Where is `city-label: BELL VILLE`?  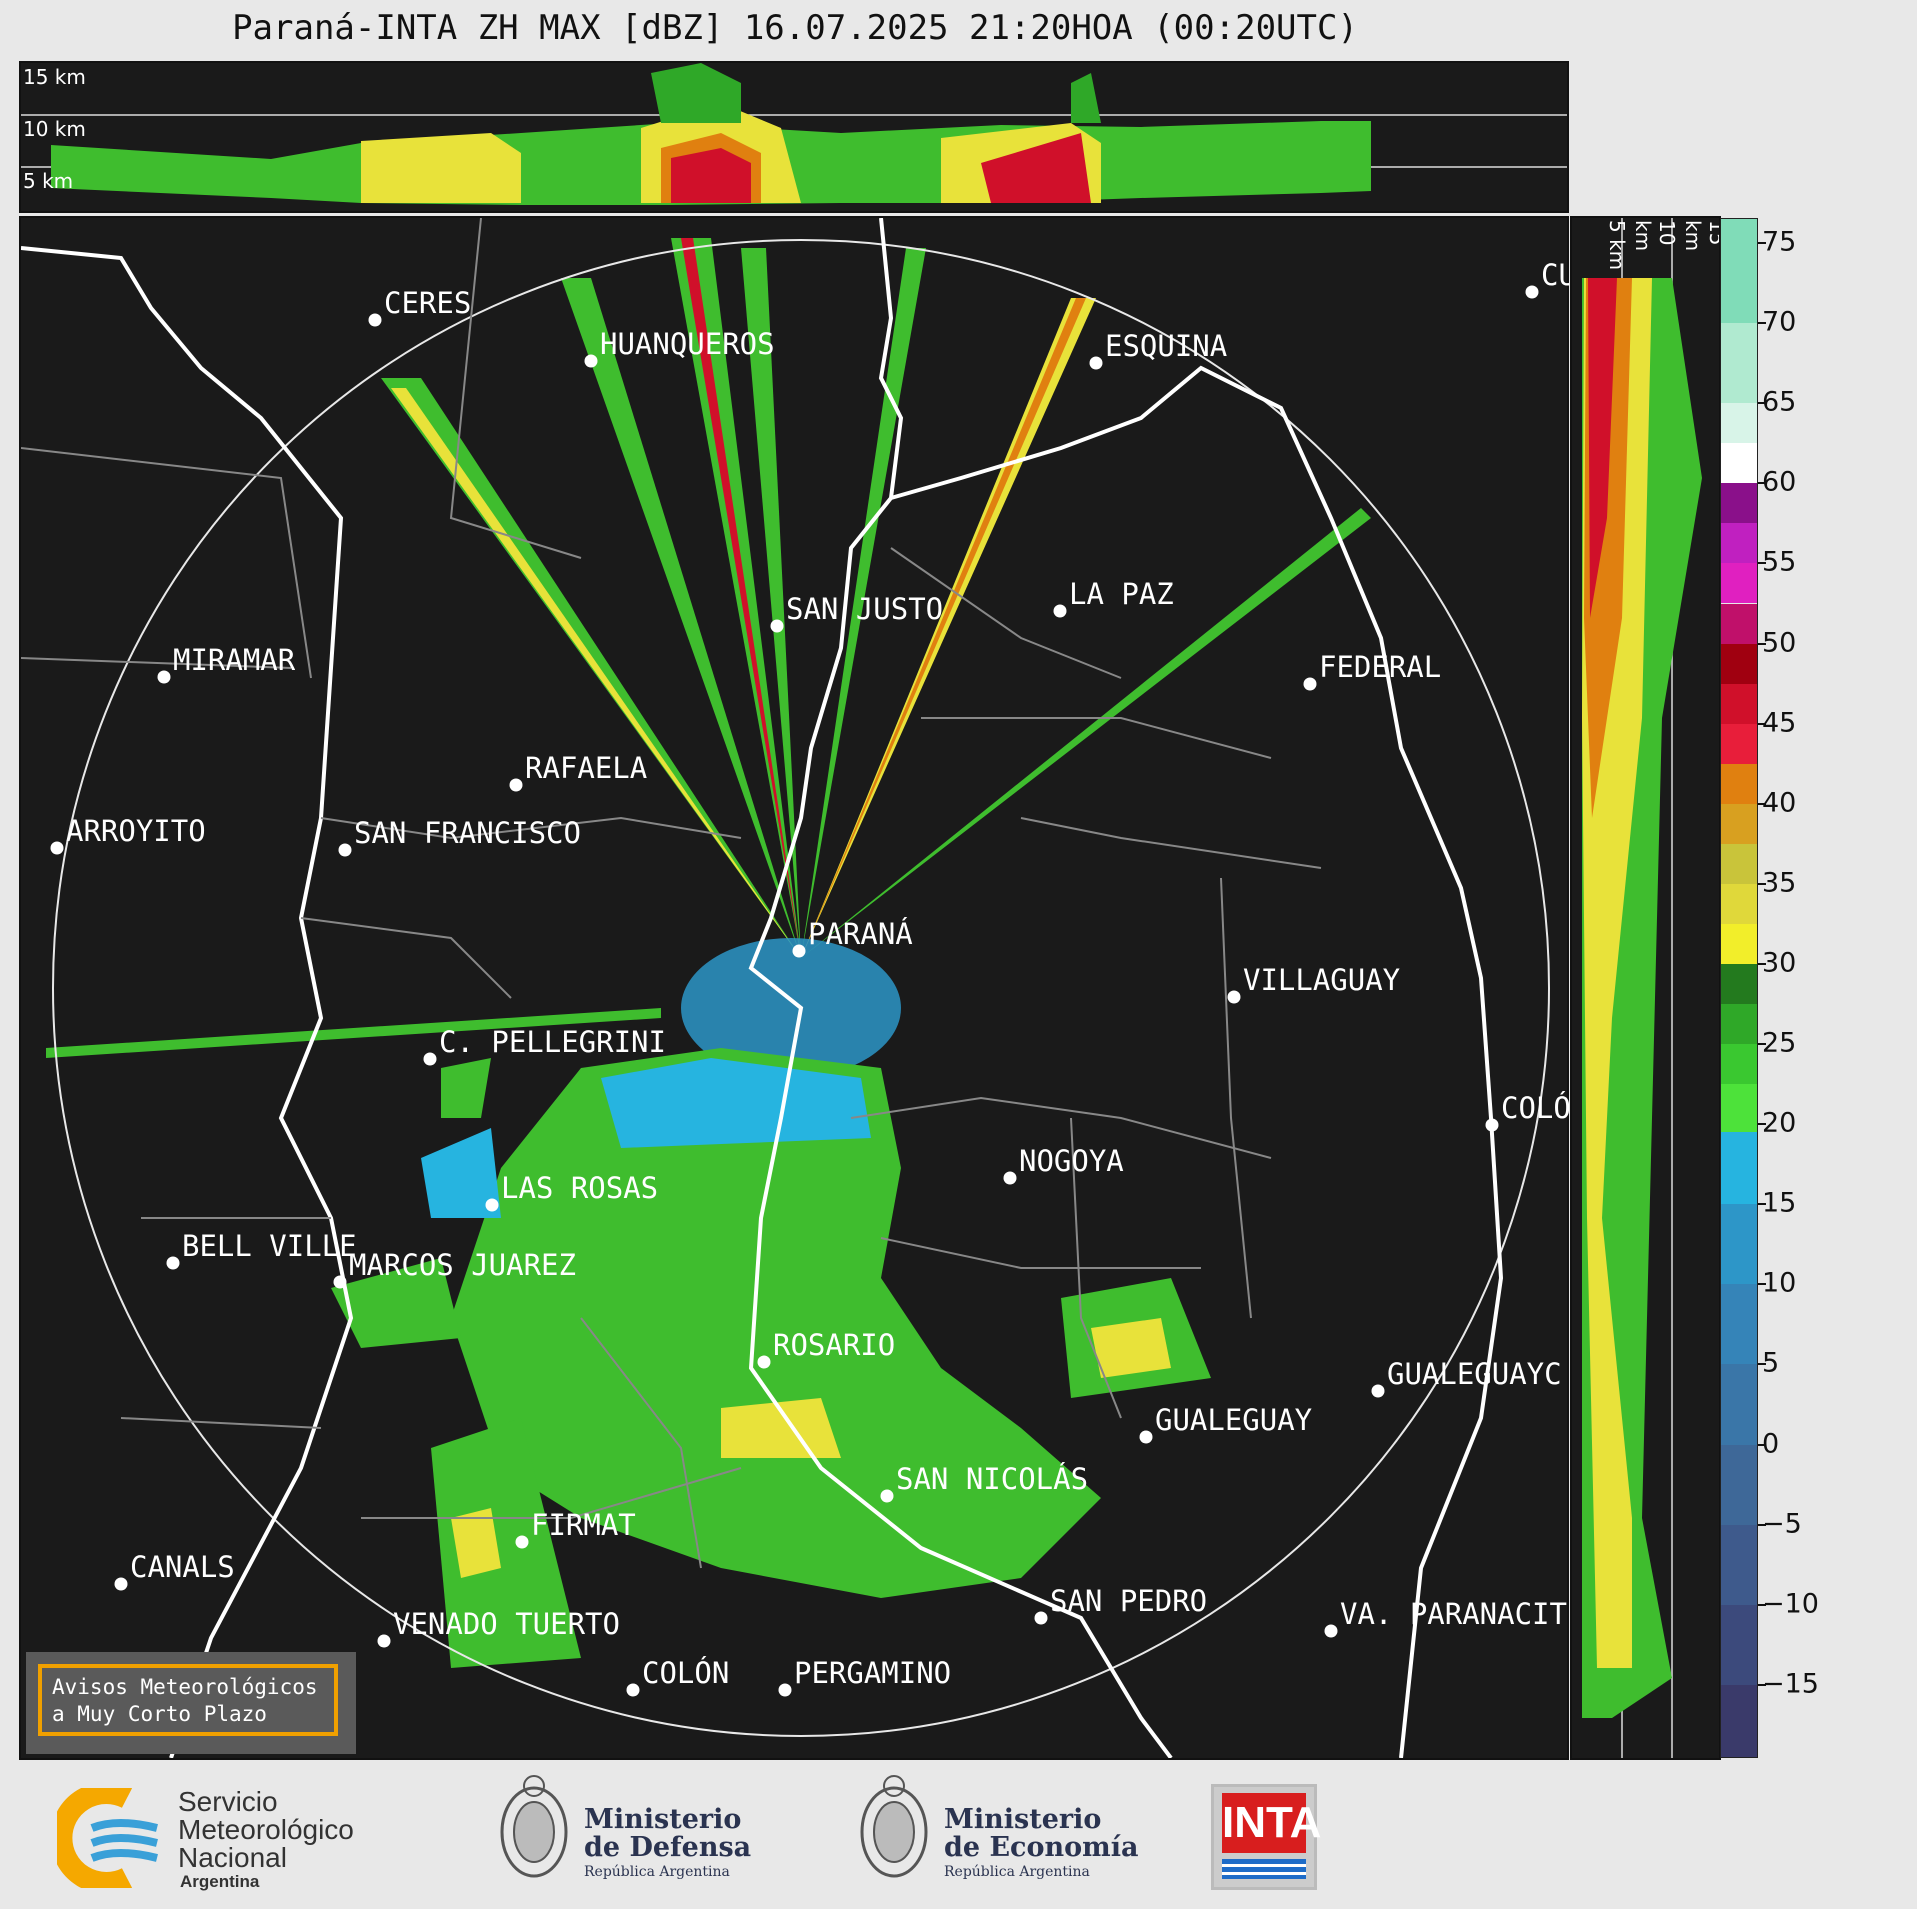
city-label: BELL VILLE is located at coordinates (269, 1246).